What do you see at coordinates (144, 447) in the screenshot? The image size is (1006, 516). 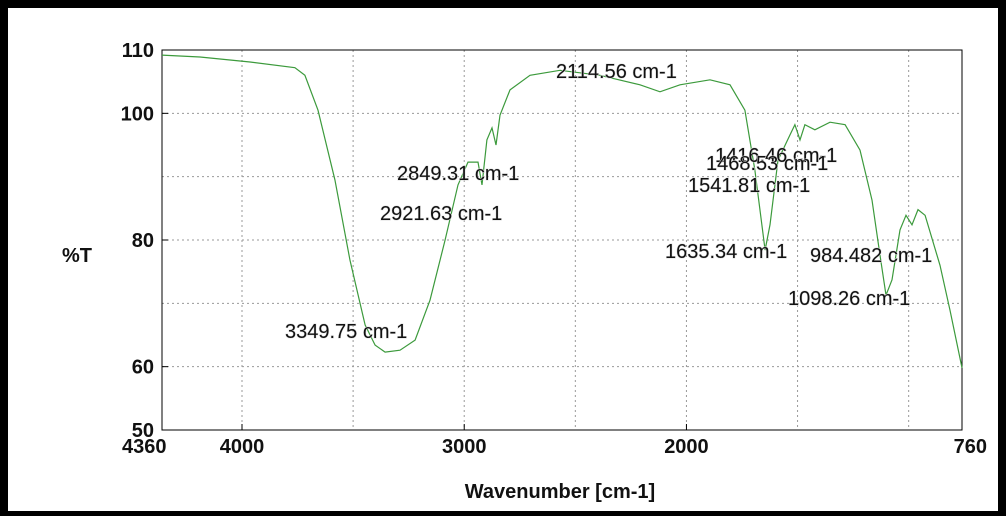 I see `x-tick-label: 4360` at bounding box center [144, 447].